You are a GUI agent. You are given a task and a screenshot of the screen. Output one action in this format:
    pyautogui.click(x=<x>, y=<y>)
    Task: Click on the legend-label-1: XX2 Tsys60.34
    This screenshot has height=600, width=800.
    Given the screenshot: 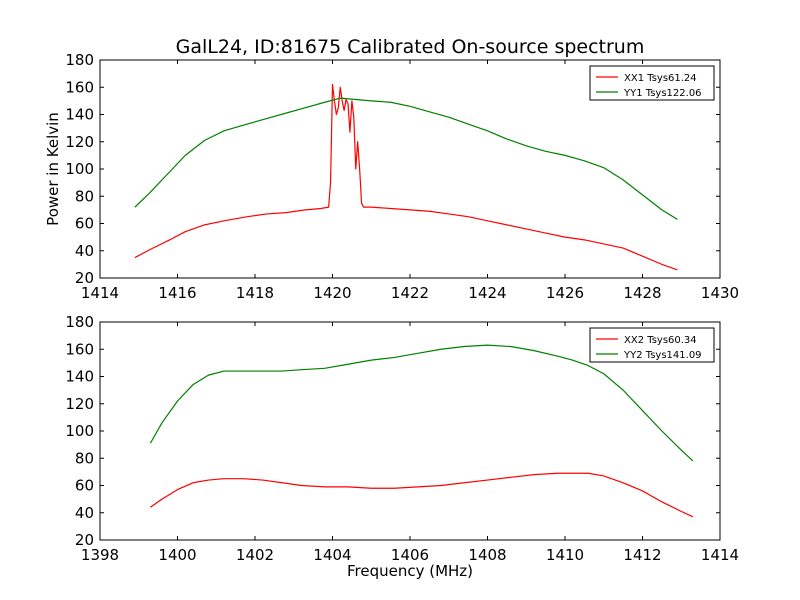 What is the action you would take?
    pyautogui.click(x=660, y=340)
    